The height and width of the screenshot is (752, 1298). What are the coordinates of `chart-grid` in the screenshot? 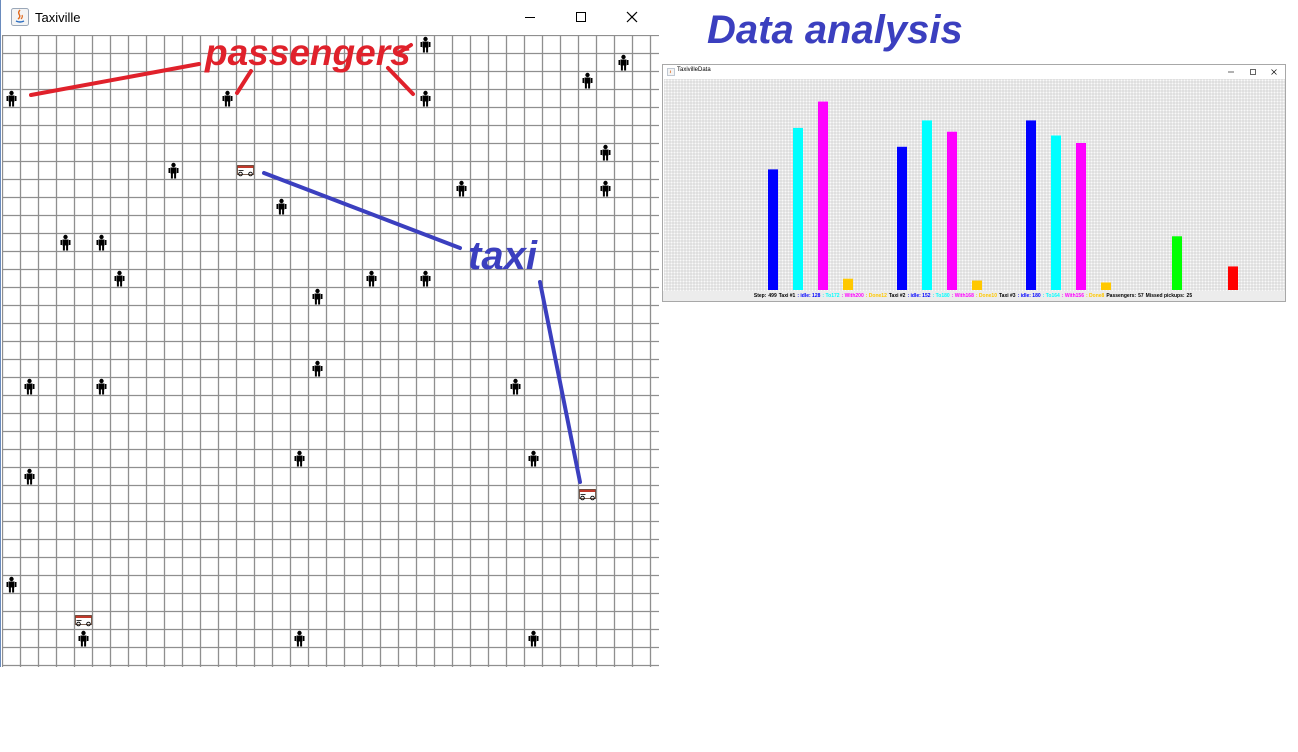 It's located at (974, 185).